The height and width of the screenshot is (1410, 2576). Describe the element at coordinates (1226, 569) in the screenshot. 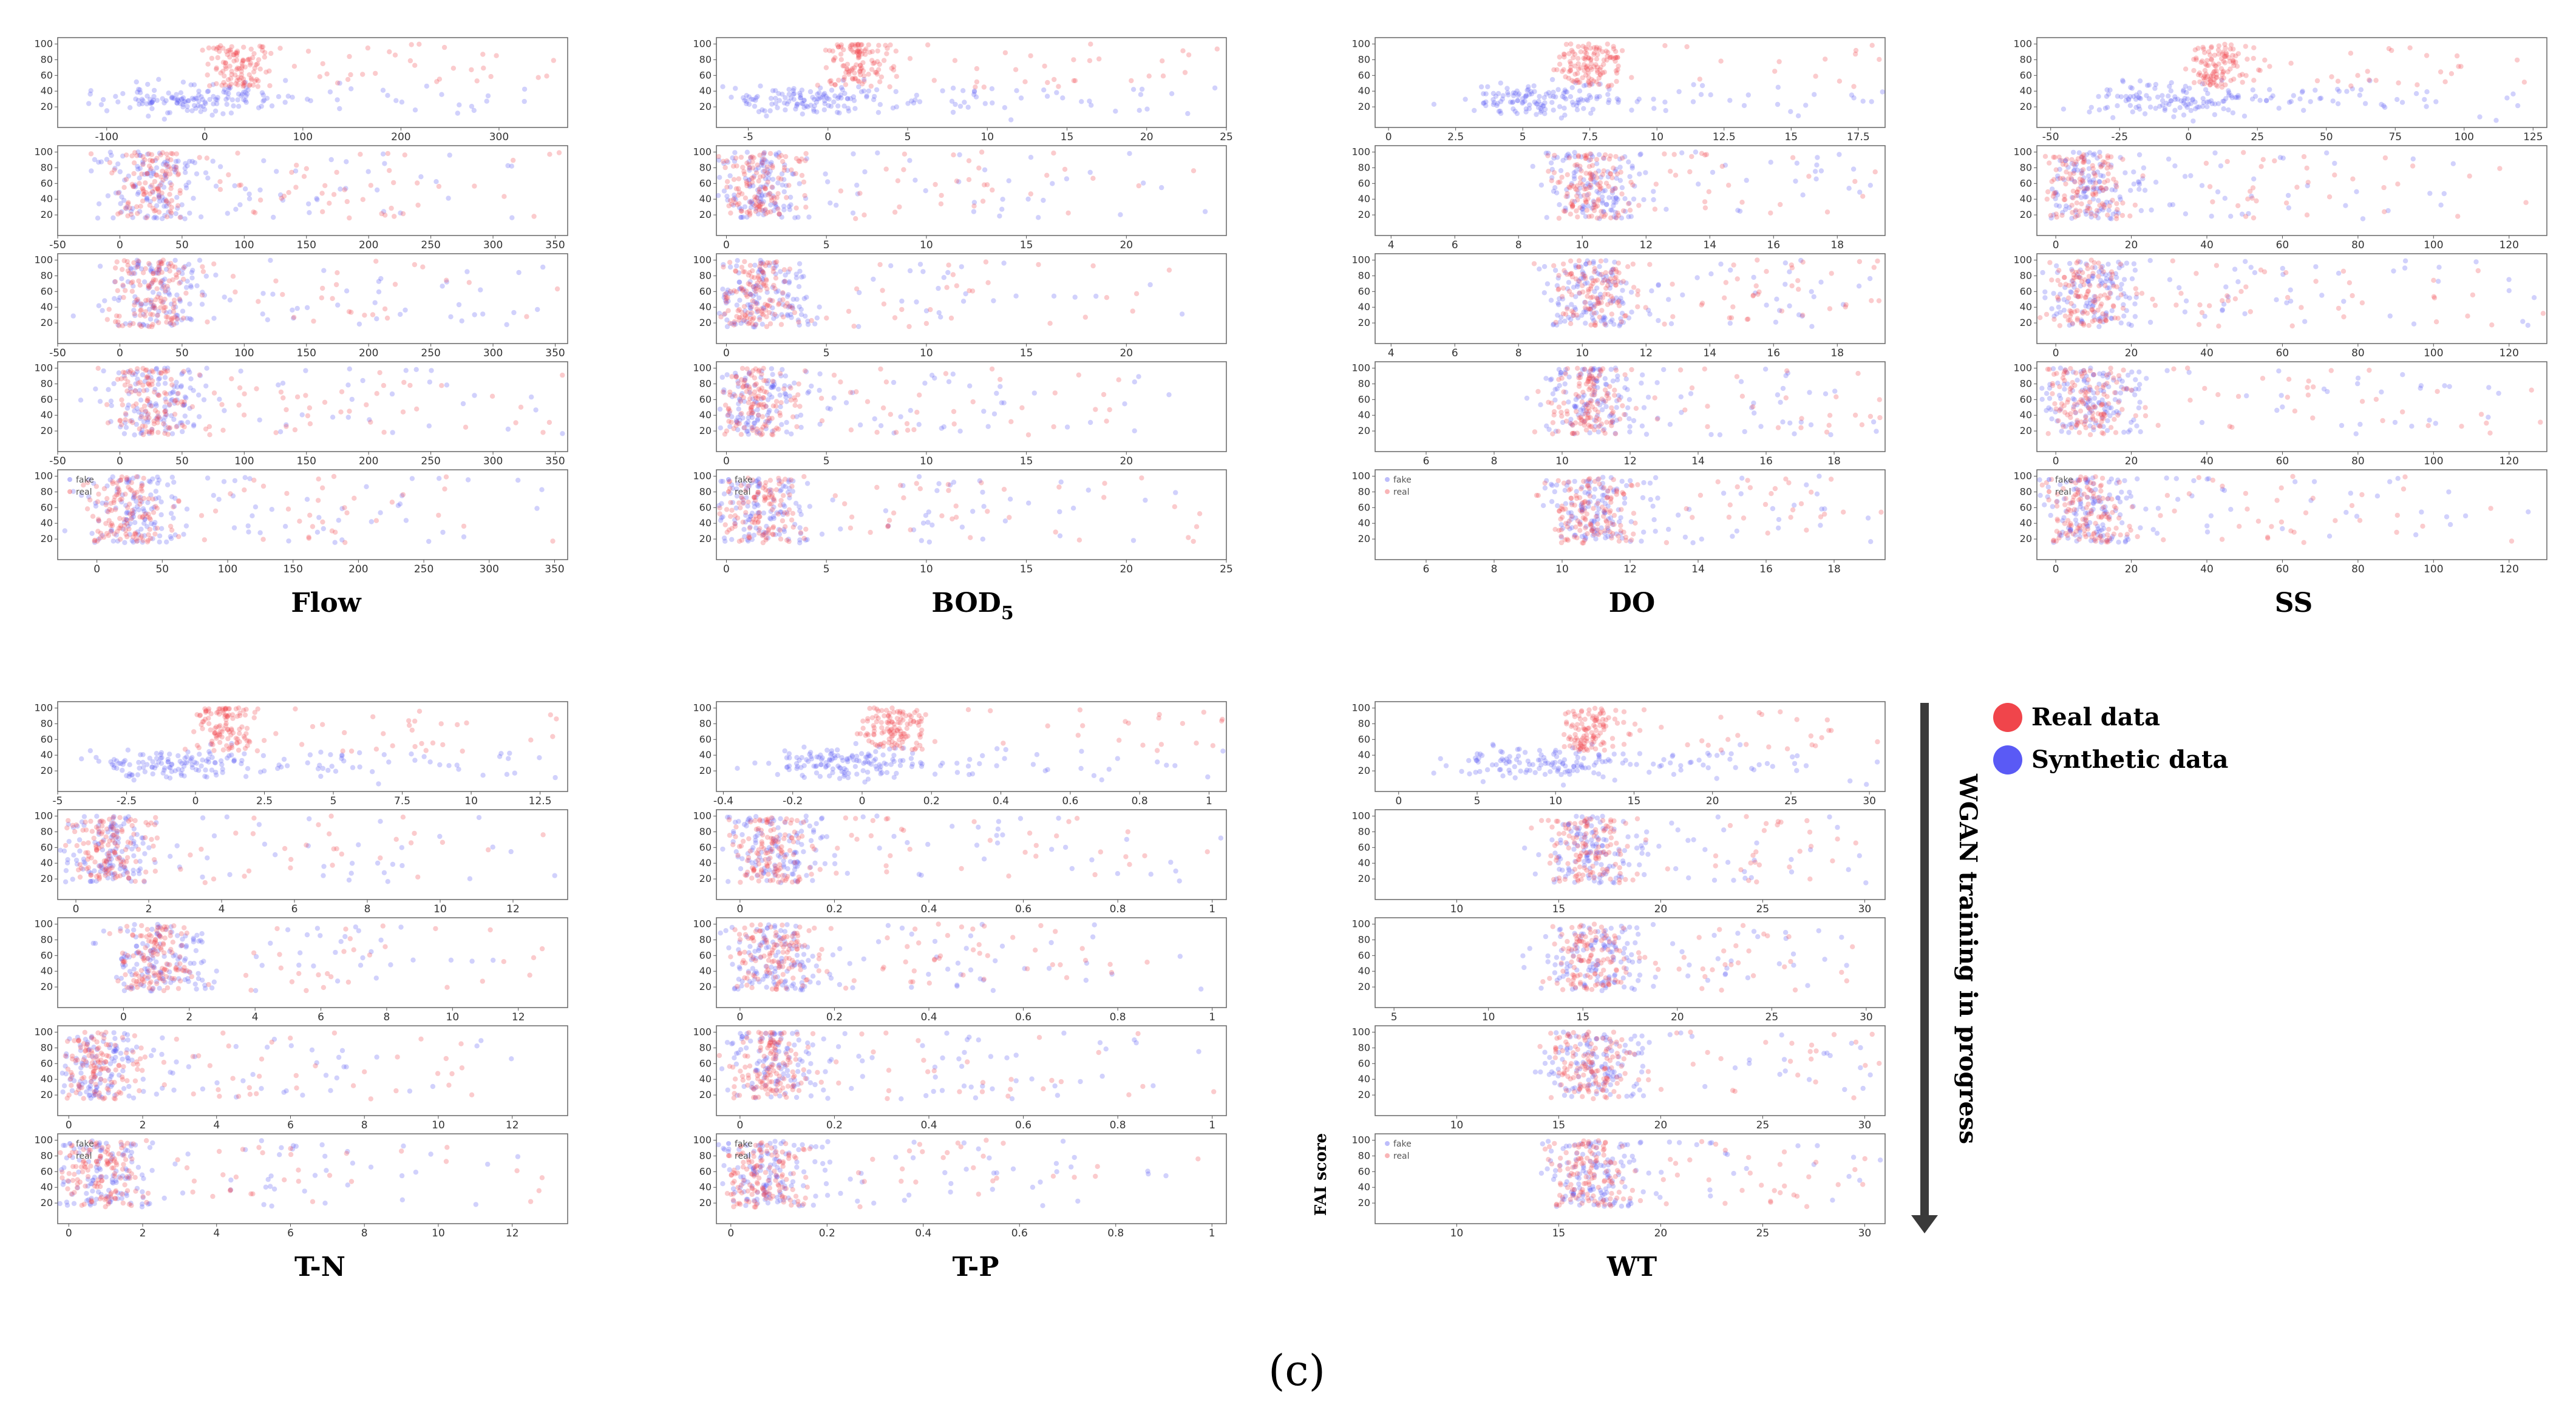

I see `x-tick-label: 25` at that location.